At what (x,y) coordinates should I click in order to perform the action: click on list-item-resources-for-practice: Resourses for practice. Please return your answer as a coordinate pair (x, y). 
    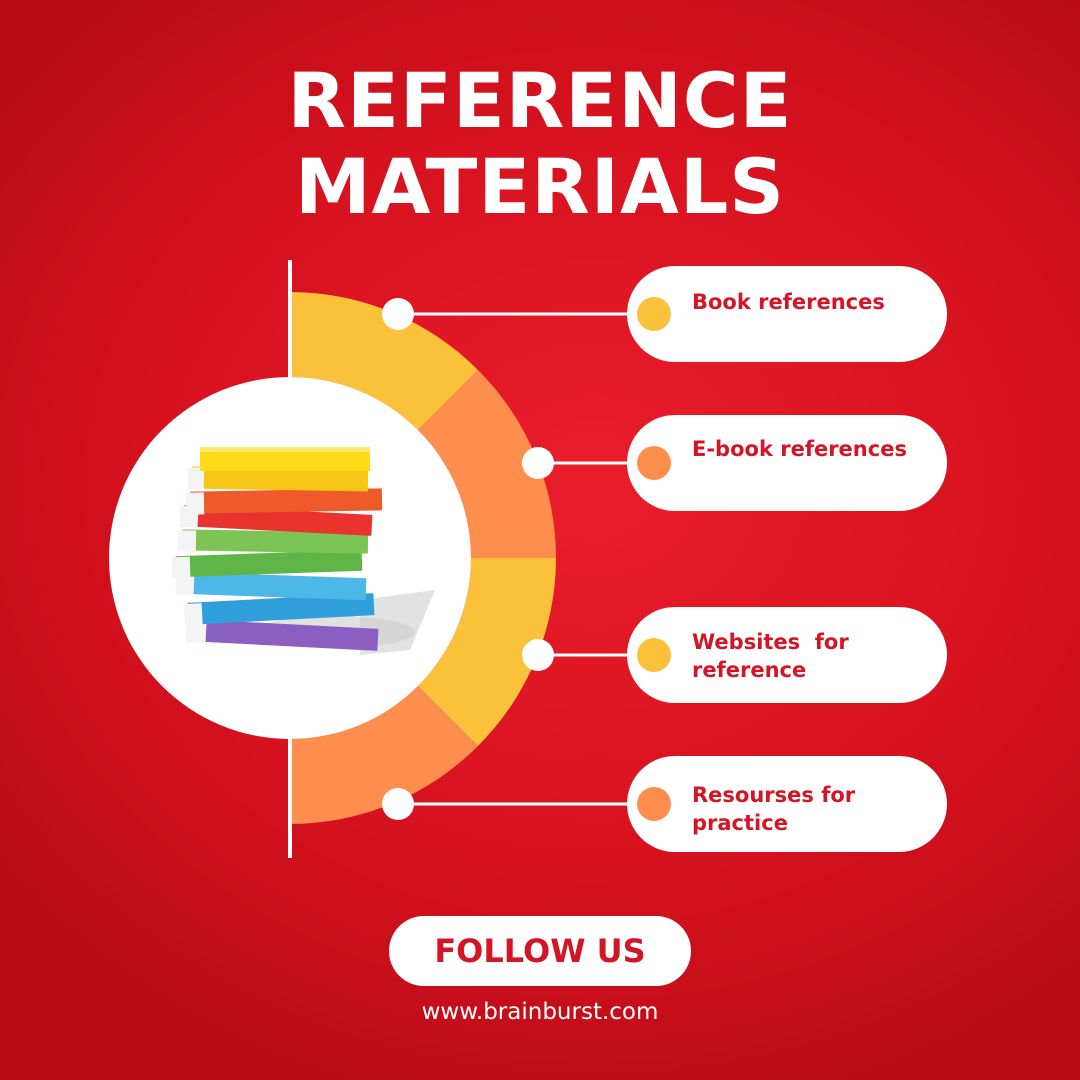
    Looking at the image, I should click on (787, 804).